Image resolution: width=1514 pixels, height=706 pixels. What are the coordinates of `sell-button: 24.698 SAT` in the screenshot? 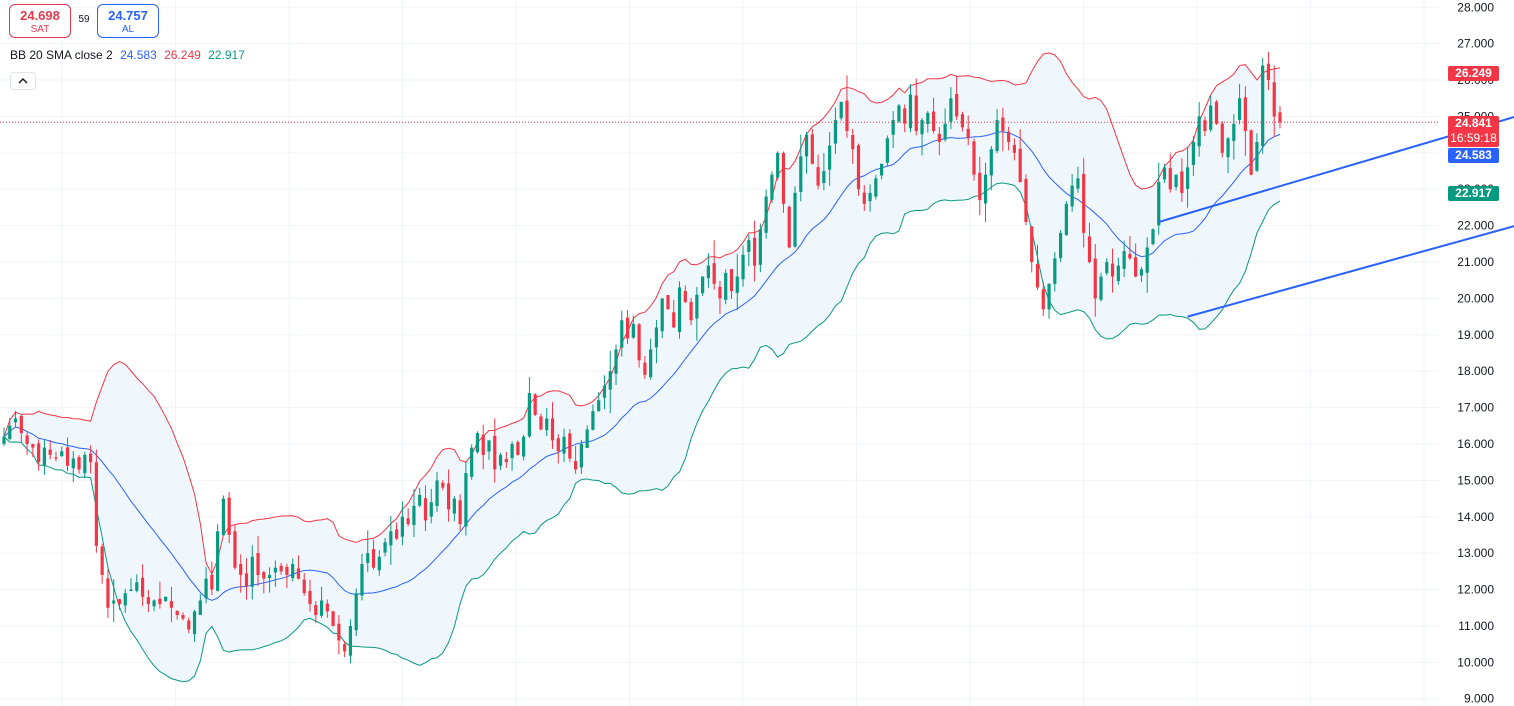 It's located at (40, 21).